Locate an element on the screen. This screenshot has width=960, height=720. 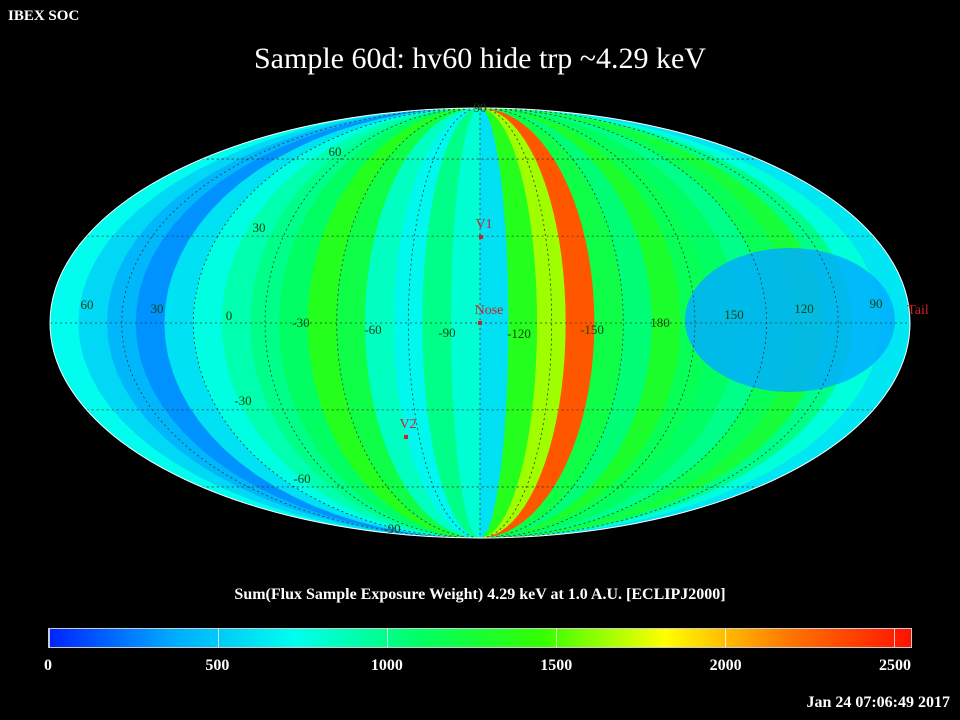
colorbar-gradient is located at coordinates (480, 638).